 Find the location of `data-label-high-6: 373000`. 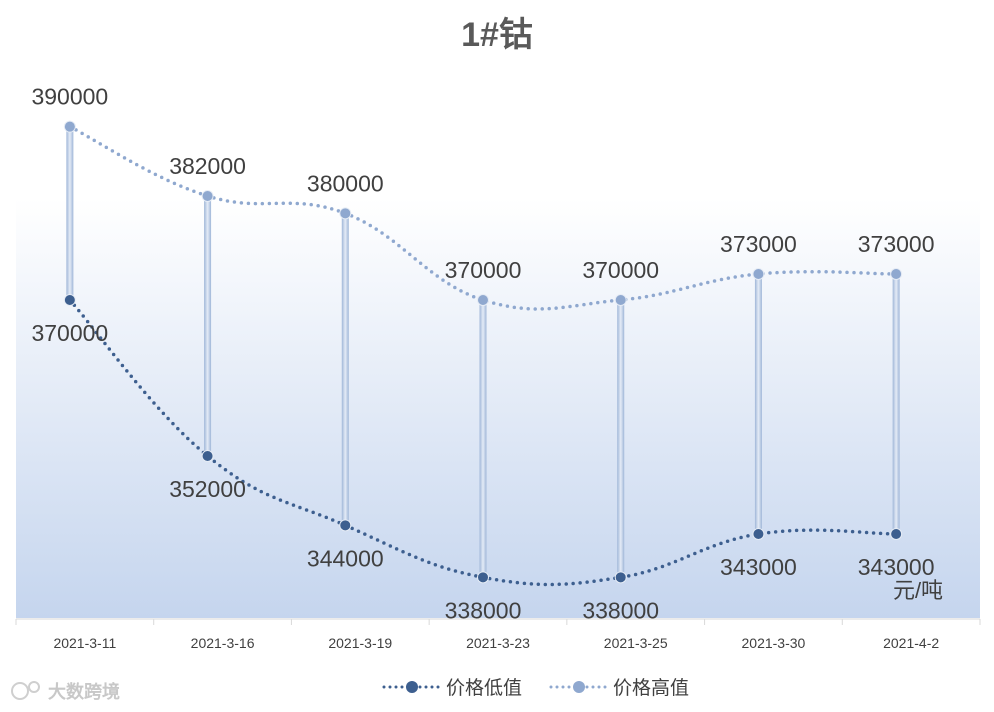

data-label-high-6: 373000 is located at coordinates (896, 244).